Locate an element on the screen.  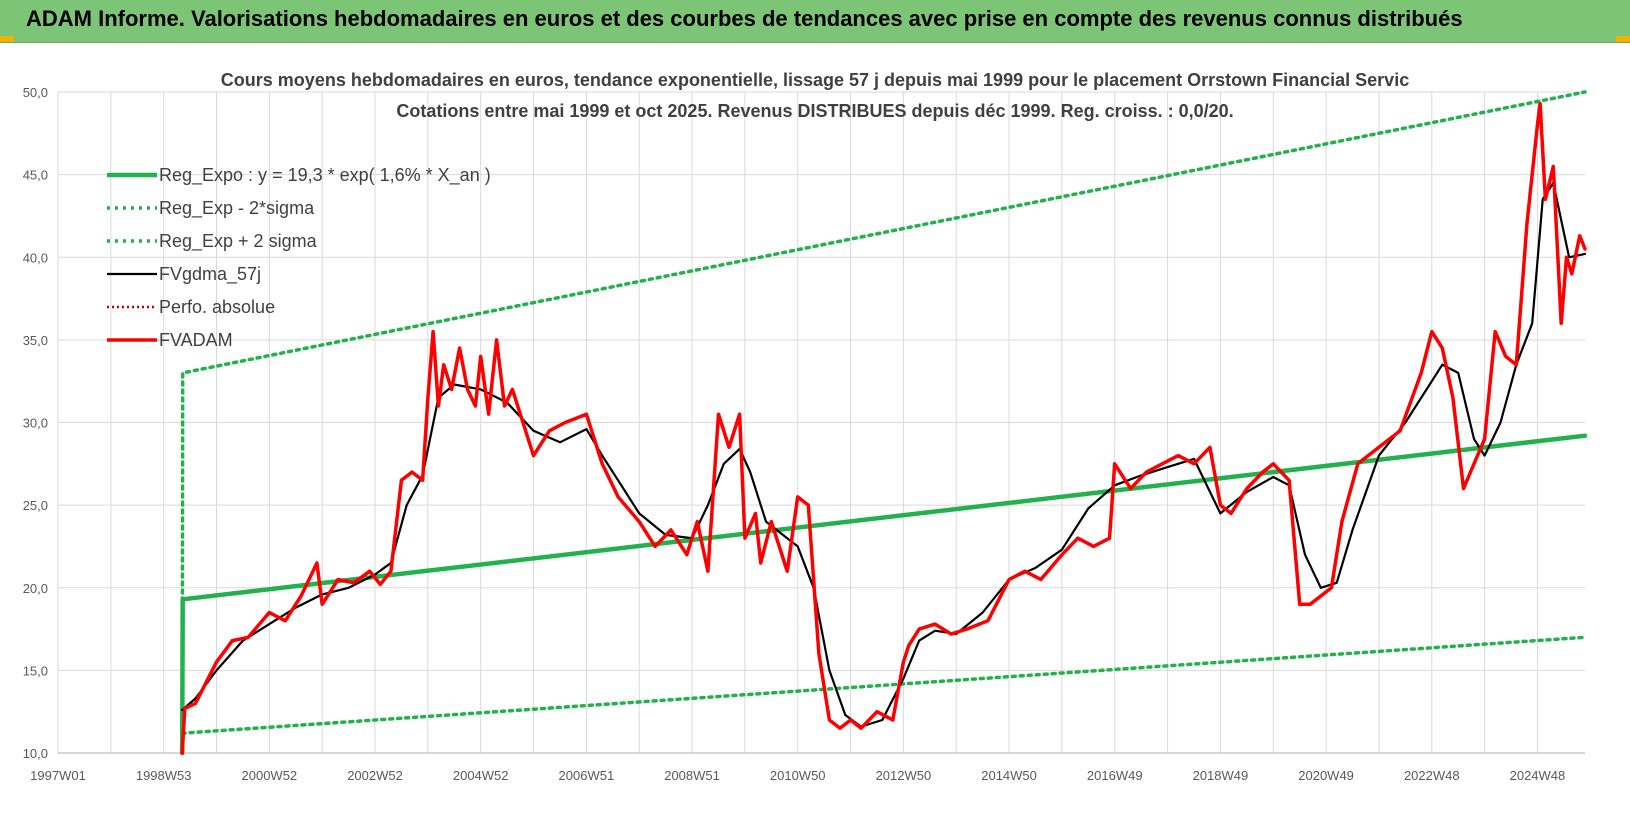
x-tick-label: 1998W53 is located at coordinates (164, 775).